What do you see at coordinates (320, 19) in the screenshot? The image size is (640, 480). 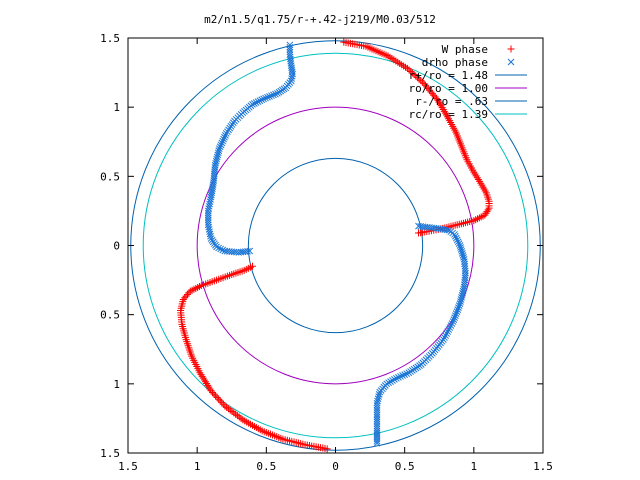 I see `chart-title: m2/n1.5/q1.75/r-+.42-j219/M0.03/512` at bounding box center [320, 19].